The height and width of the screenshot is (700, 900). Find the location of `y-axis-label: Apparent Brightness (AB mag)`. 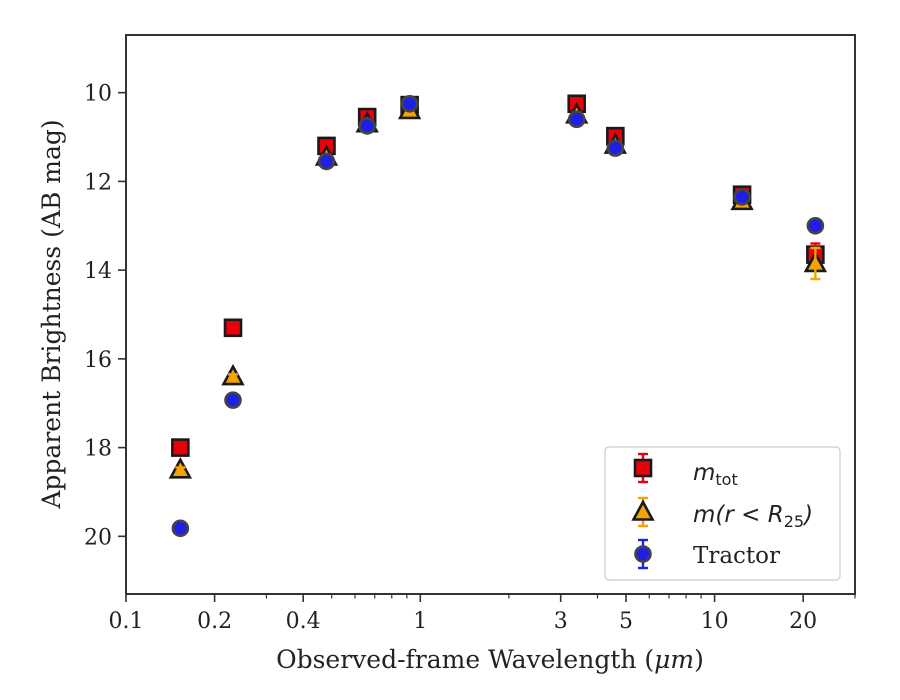

y-axis-label: Apparent Brightness (AB mag) is located at coordinates (51, 314).